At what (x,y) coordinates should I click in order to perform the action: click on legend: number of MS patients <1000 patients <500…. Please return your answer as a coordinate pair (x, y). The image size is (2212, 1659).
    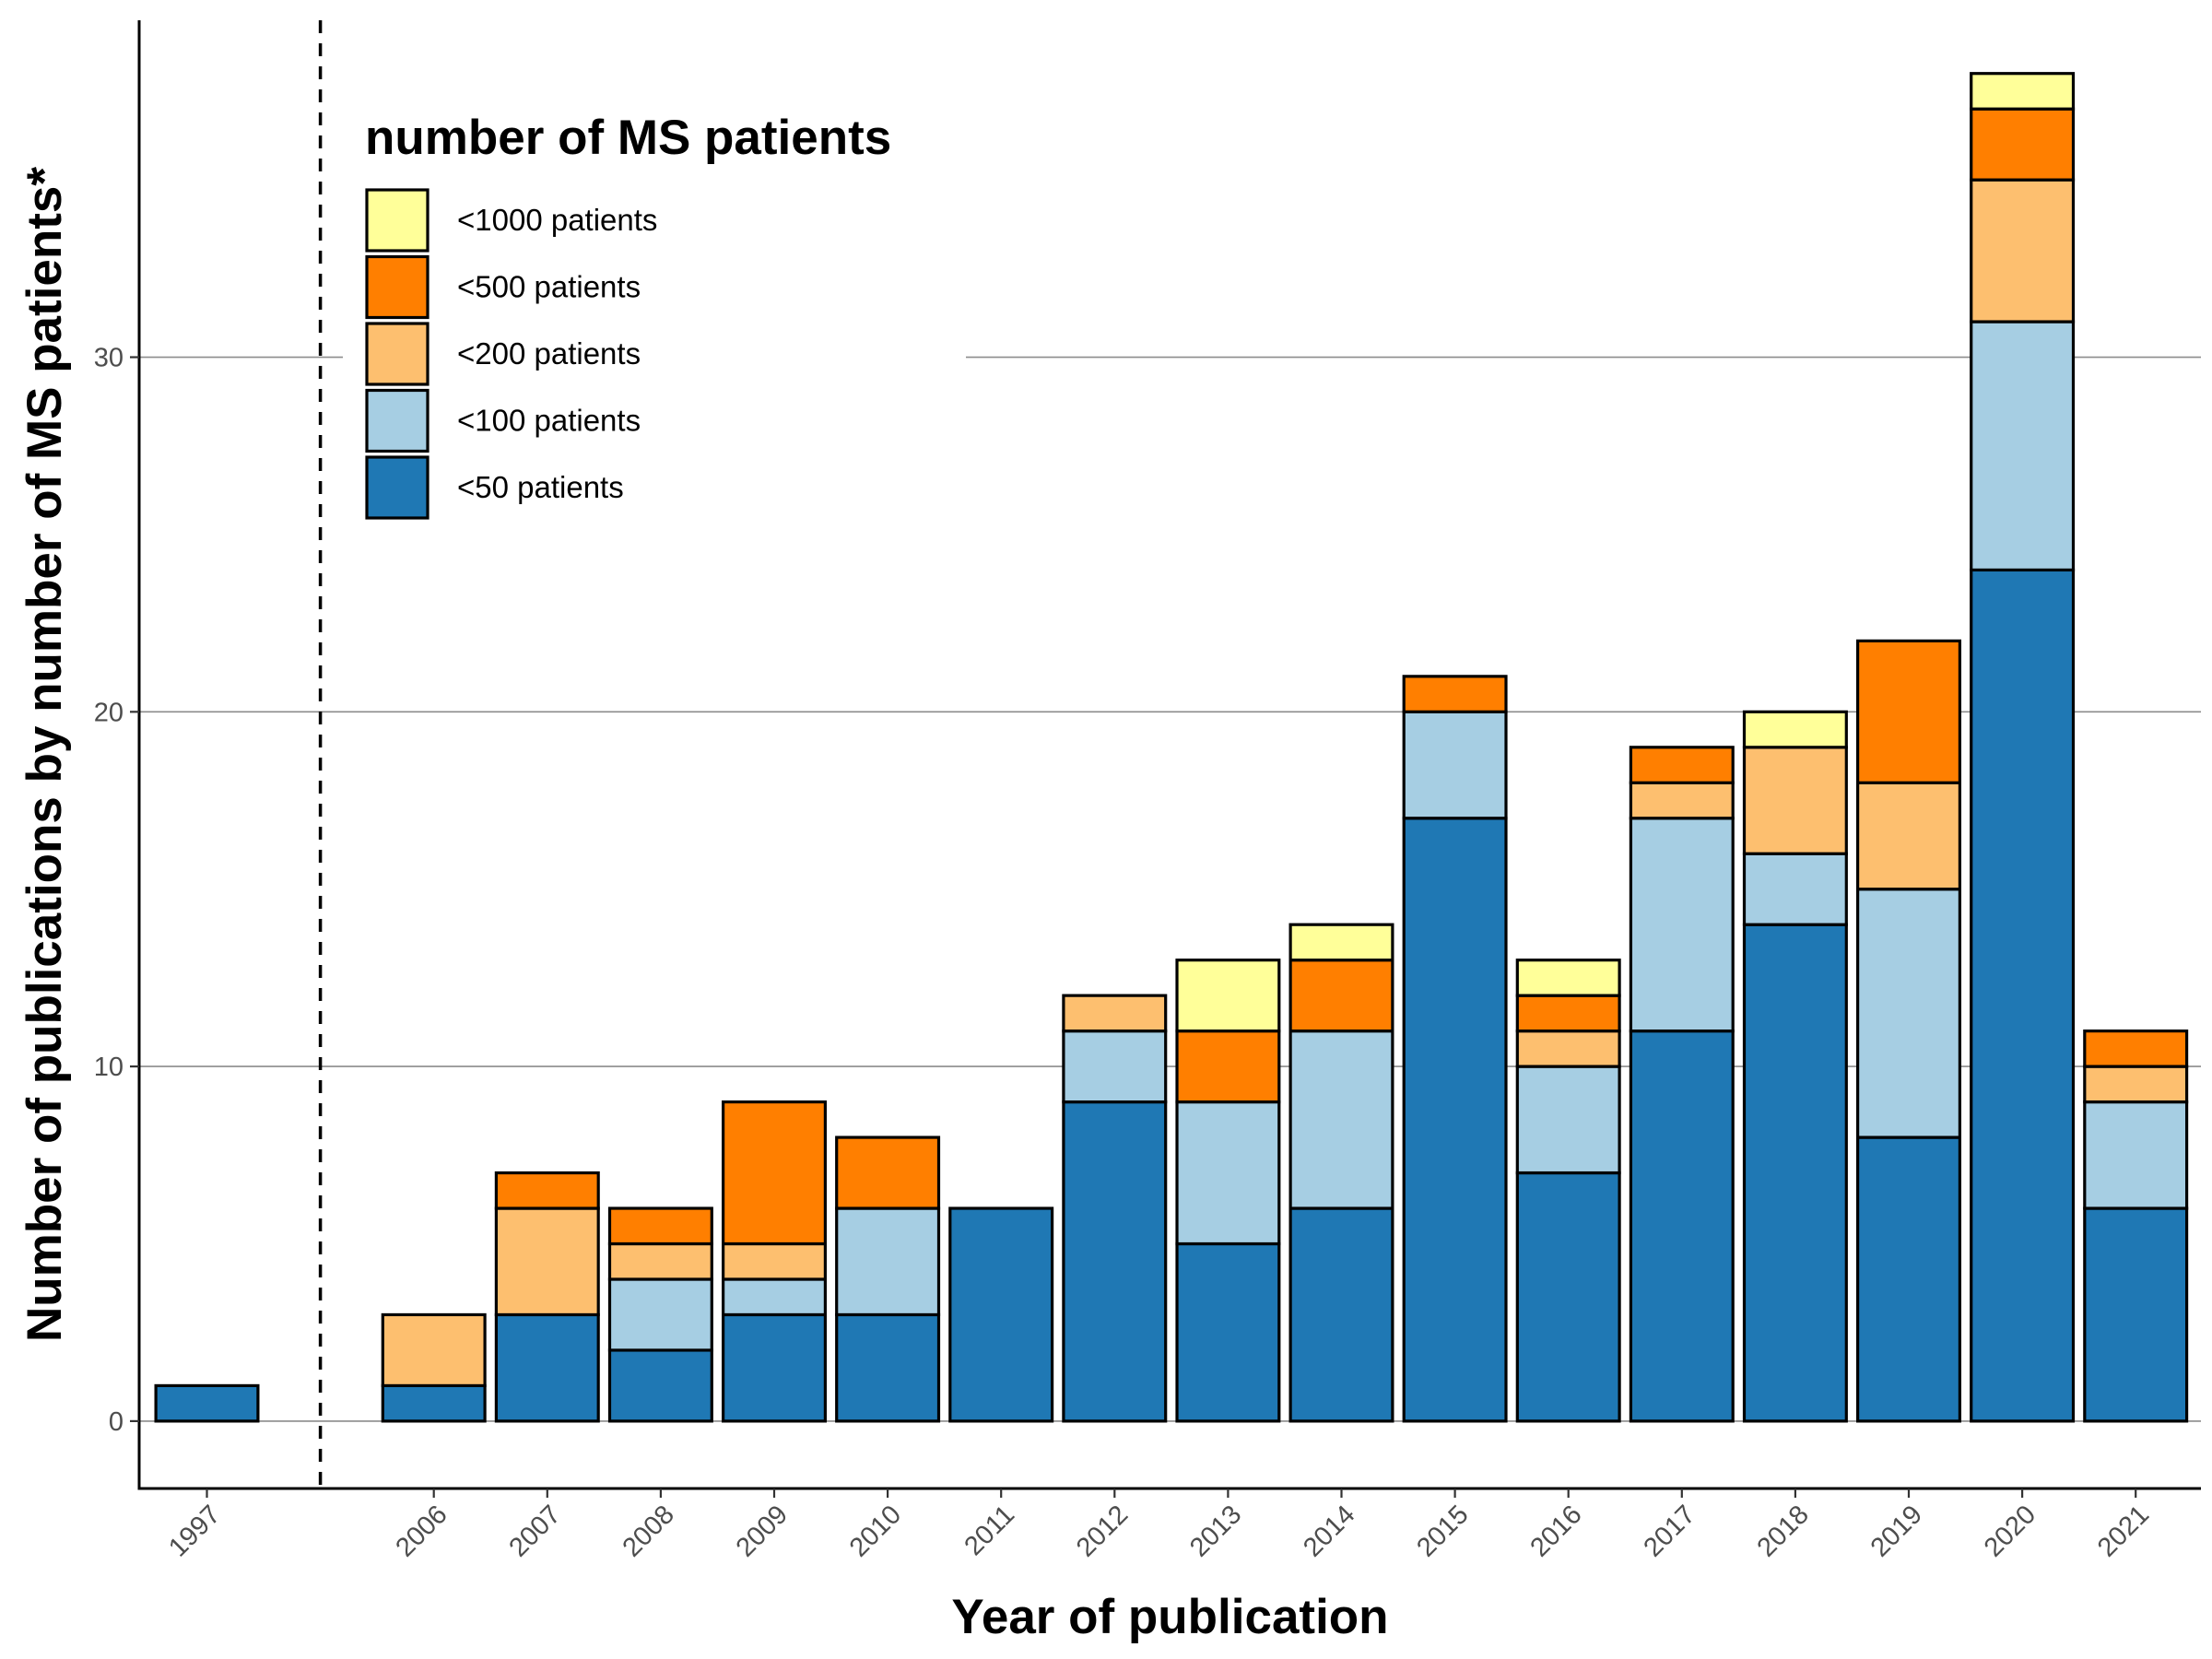
    Looking at the image, I should click on (654, 318).